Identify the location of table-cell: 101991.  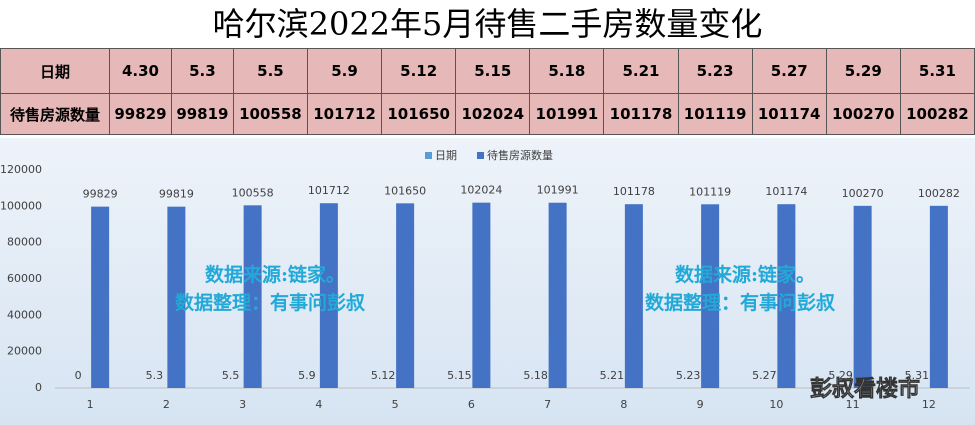
(567, 114).